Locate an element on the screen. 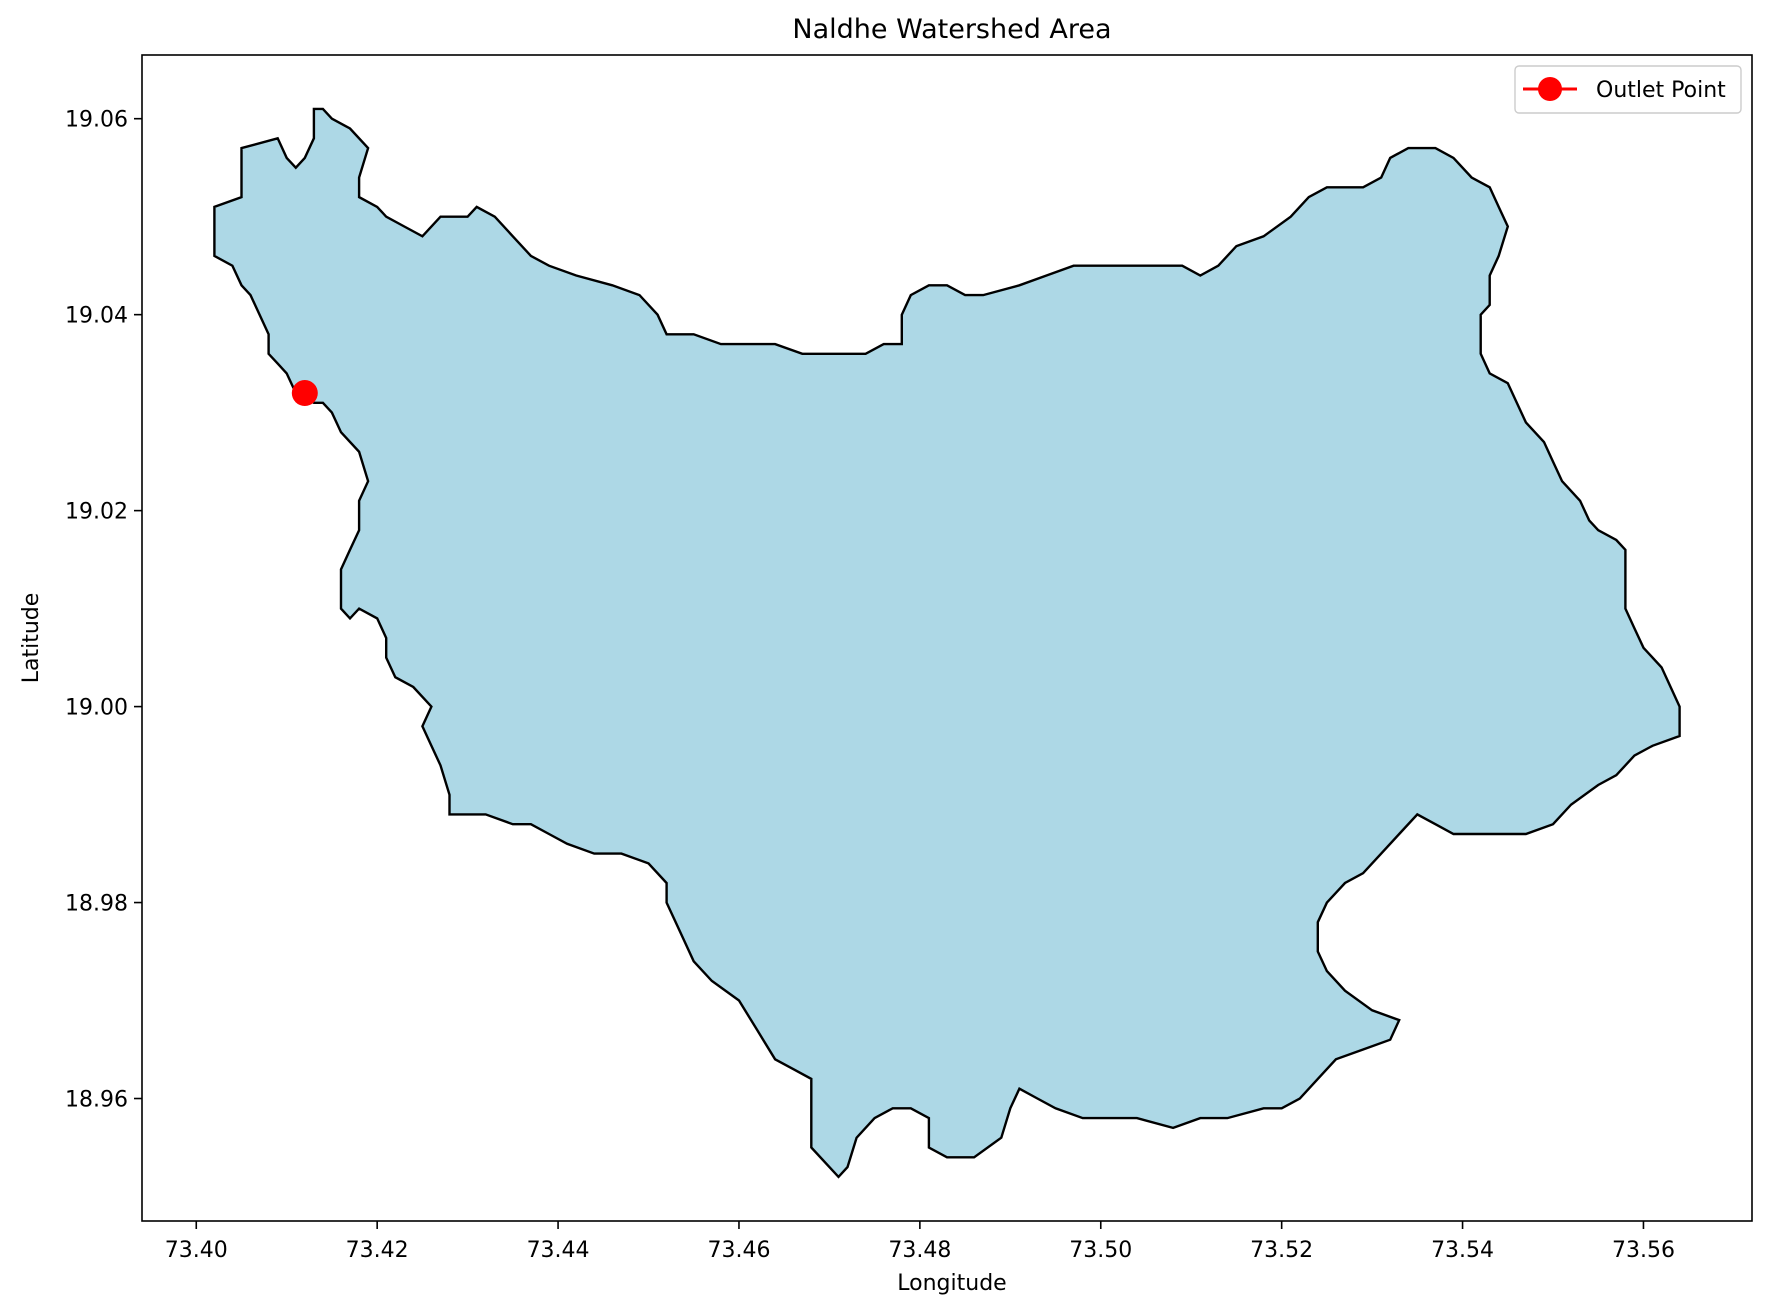  y-tick-label: 19.04 is located at coordinates (96, 316).